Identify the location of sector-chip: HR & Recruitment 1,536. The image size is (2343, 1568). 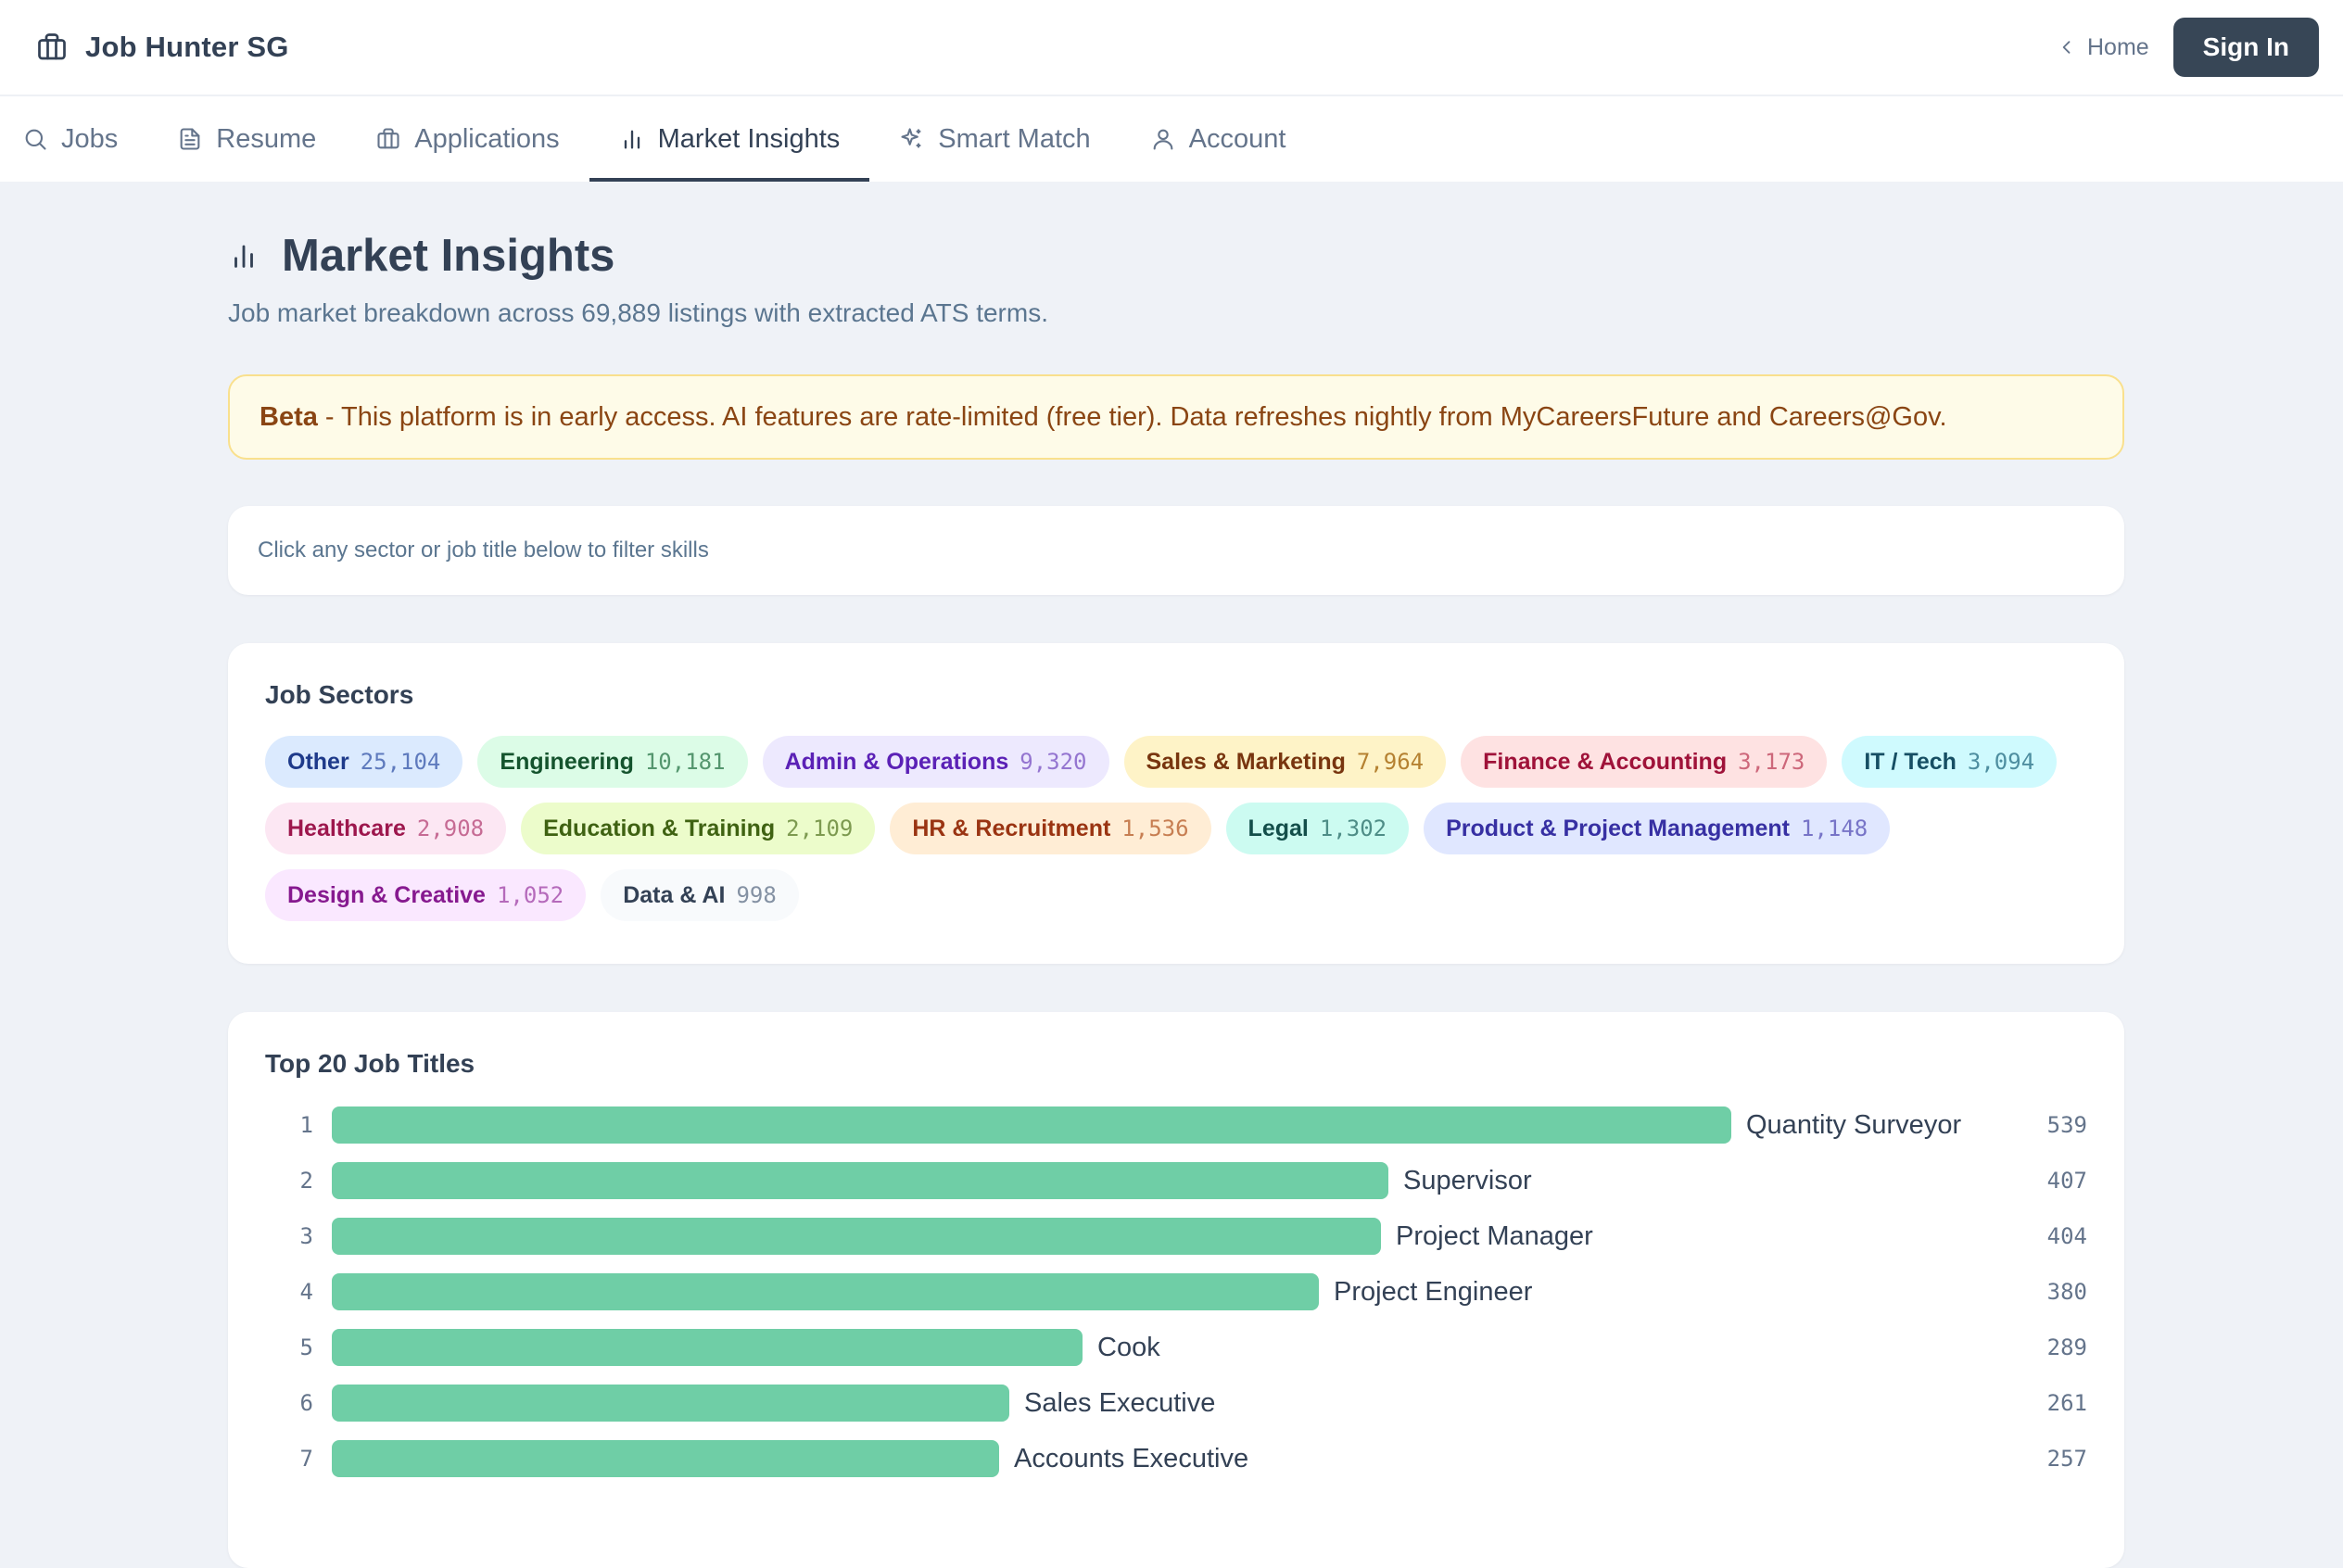
(1050, 828).